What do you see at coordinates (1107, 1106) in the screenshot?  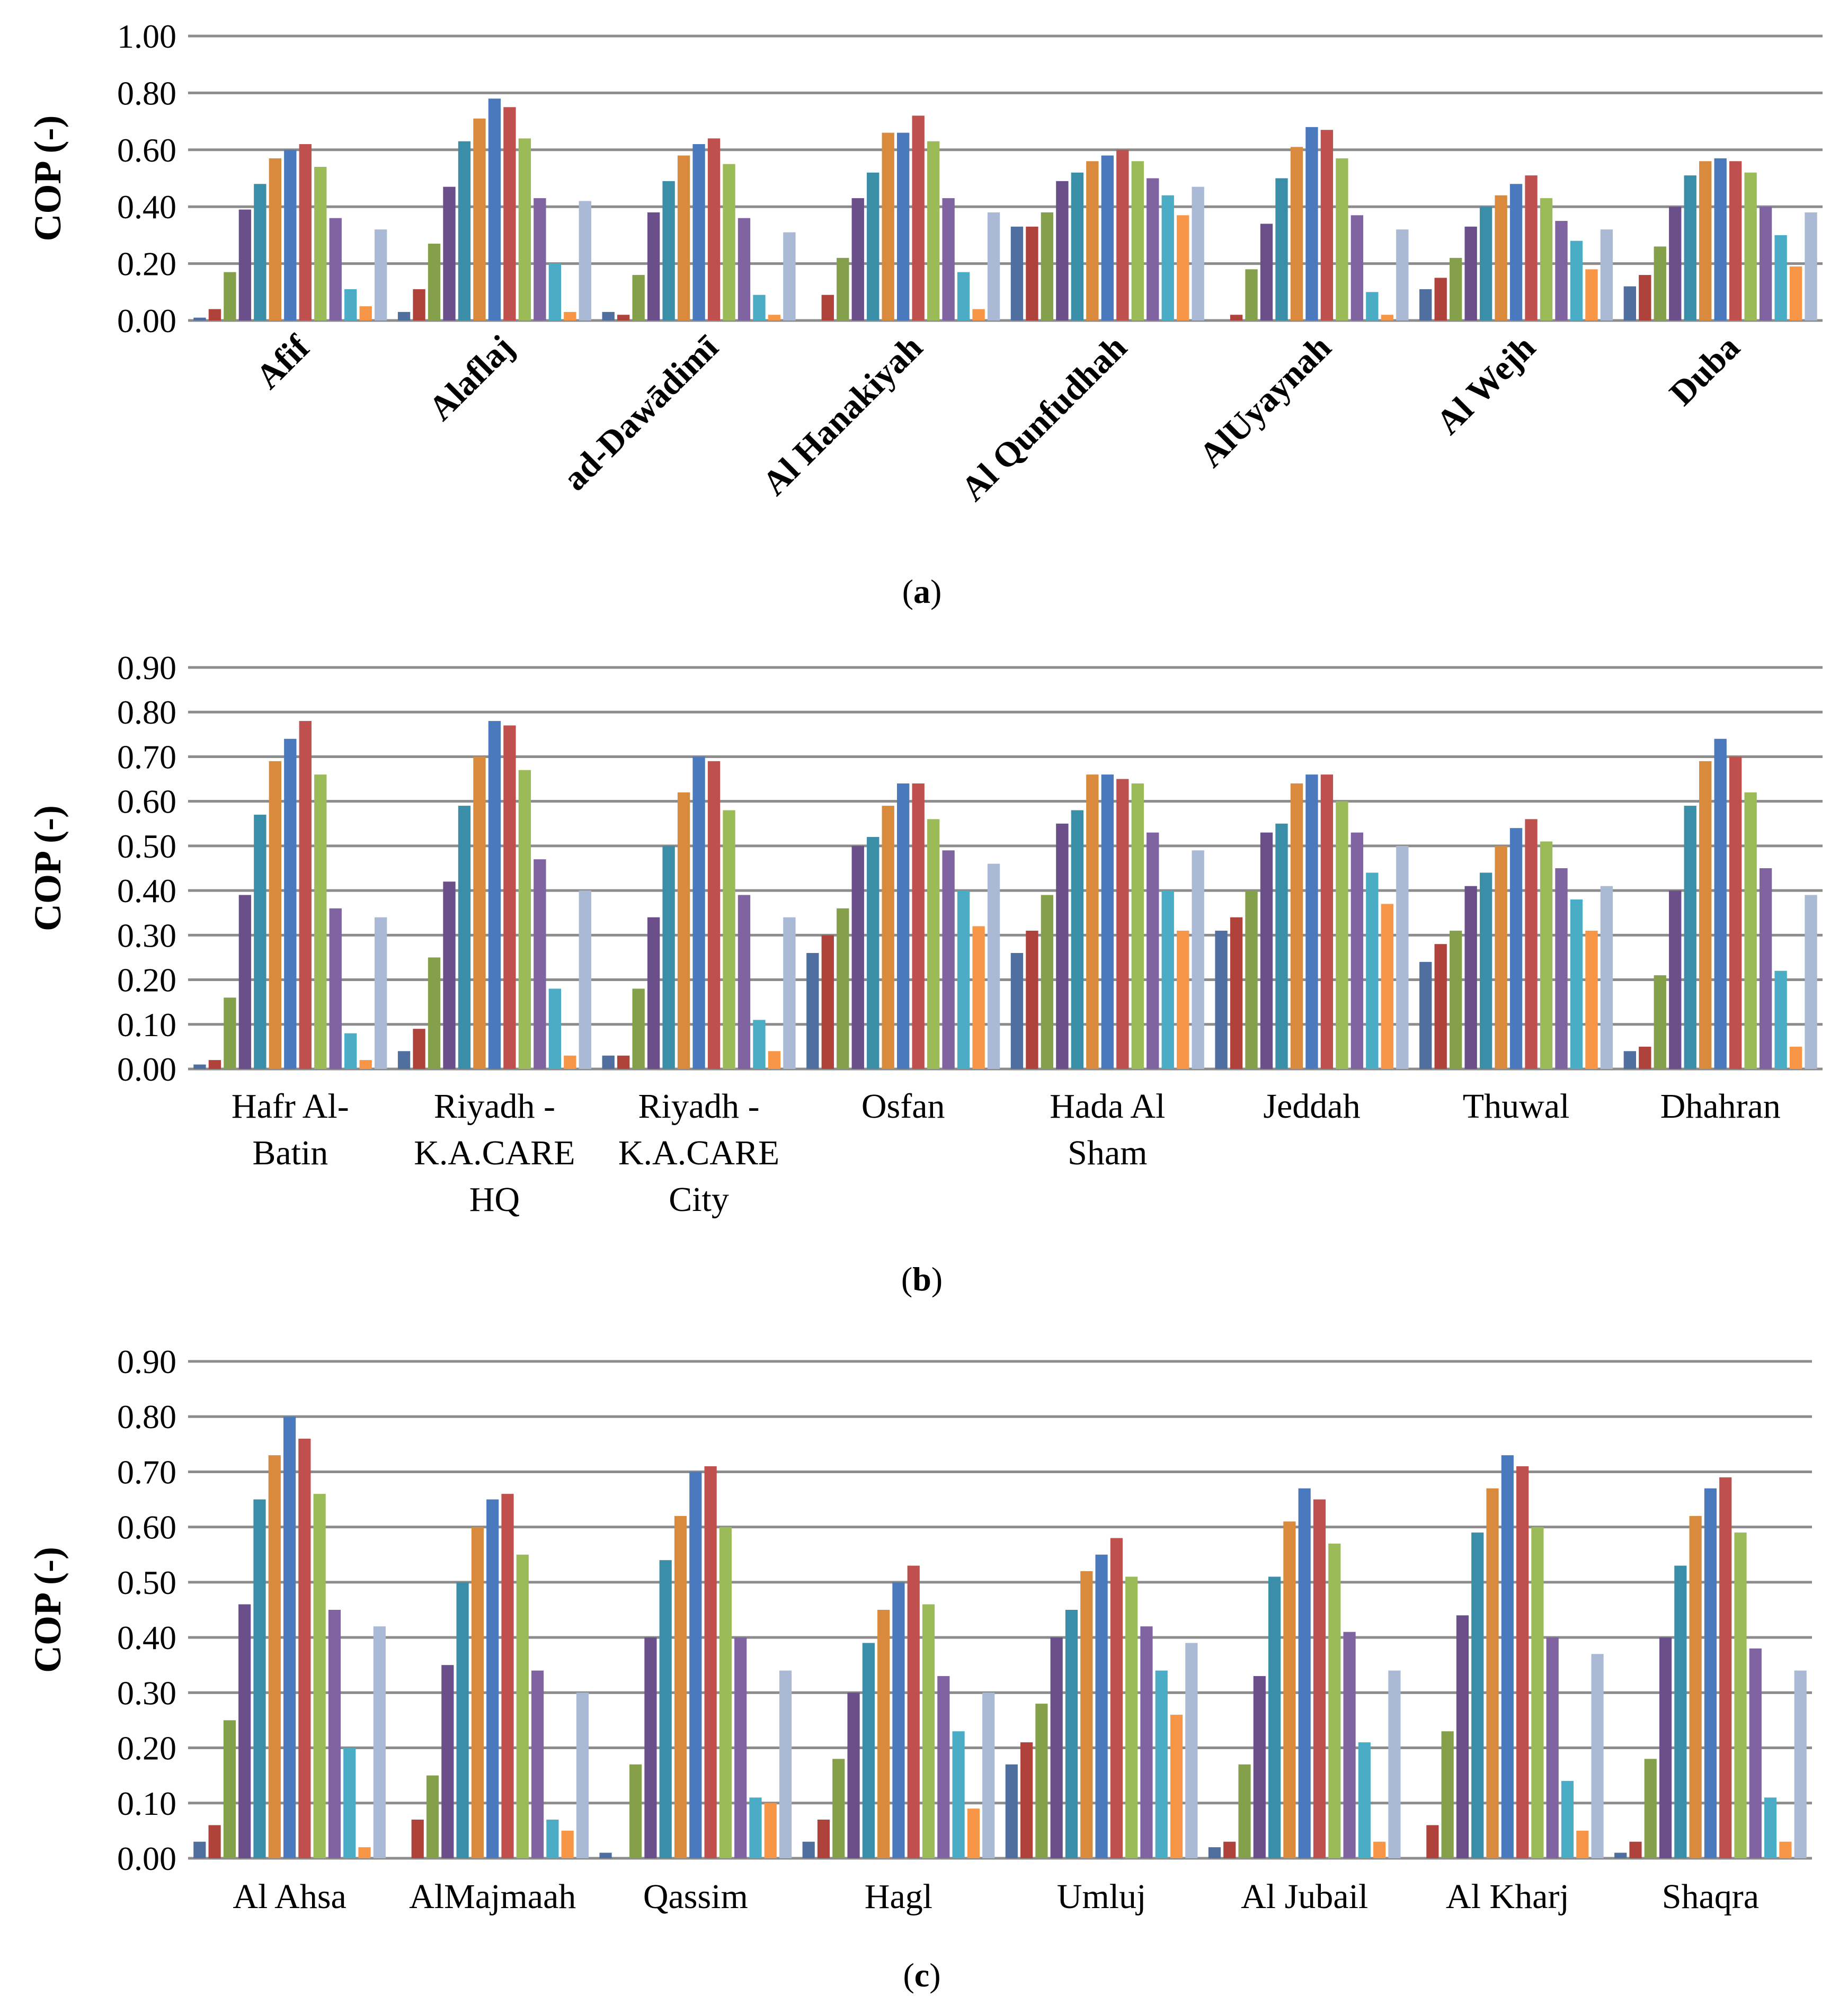 I see `x-tick-label: Hada Al` at bounding box center [1107, 1106].